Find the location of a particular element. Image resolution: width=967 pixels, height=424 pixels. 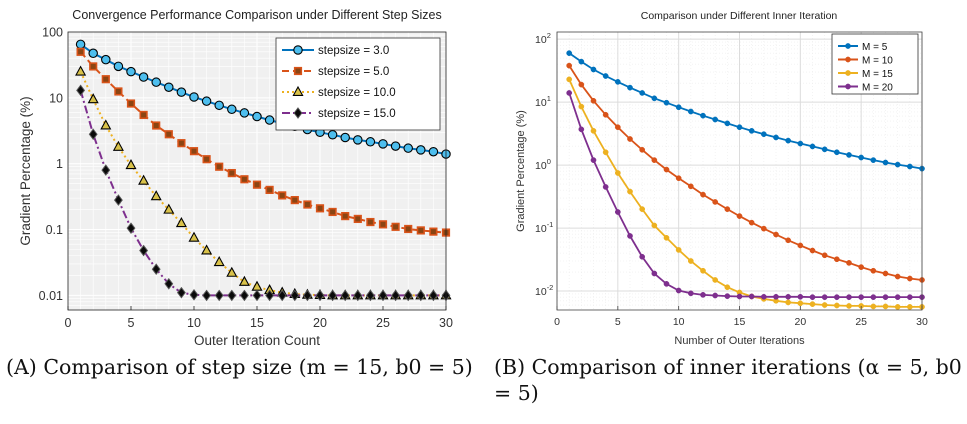

x-tick-label: 15 is located at coordinates (740, 322).